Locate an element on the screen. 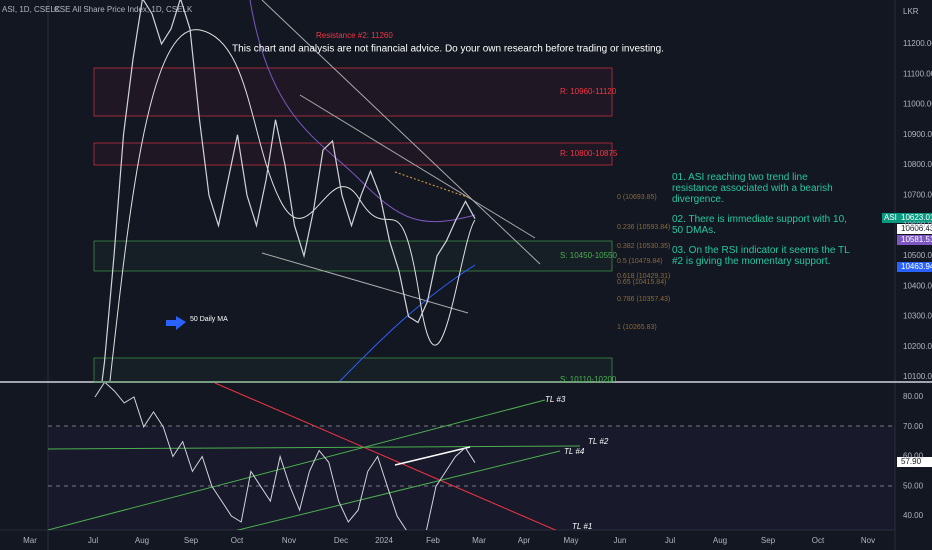 The height and width of the screenshot is (550, 932). y-tick-label: 10600.00 is located at coordinates (917, 225).